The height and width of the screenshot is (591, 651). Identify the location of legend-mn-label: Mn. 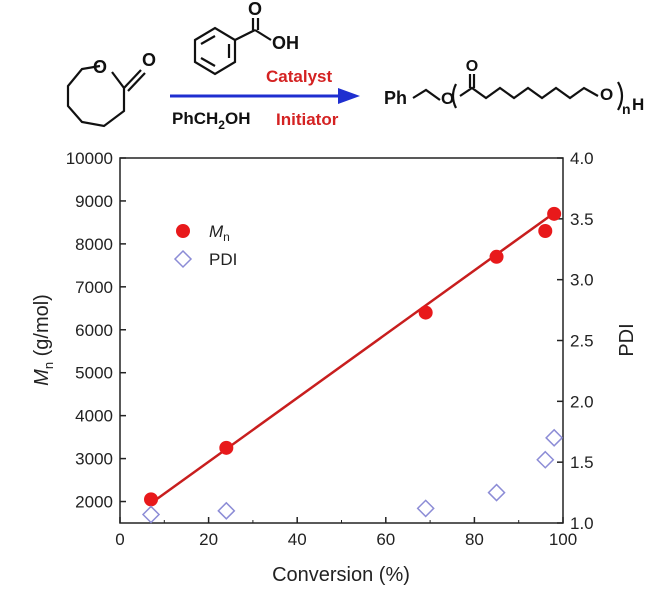
(219, 233).